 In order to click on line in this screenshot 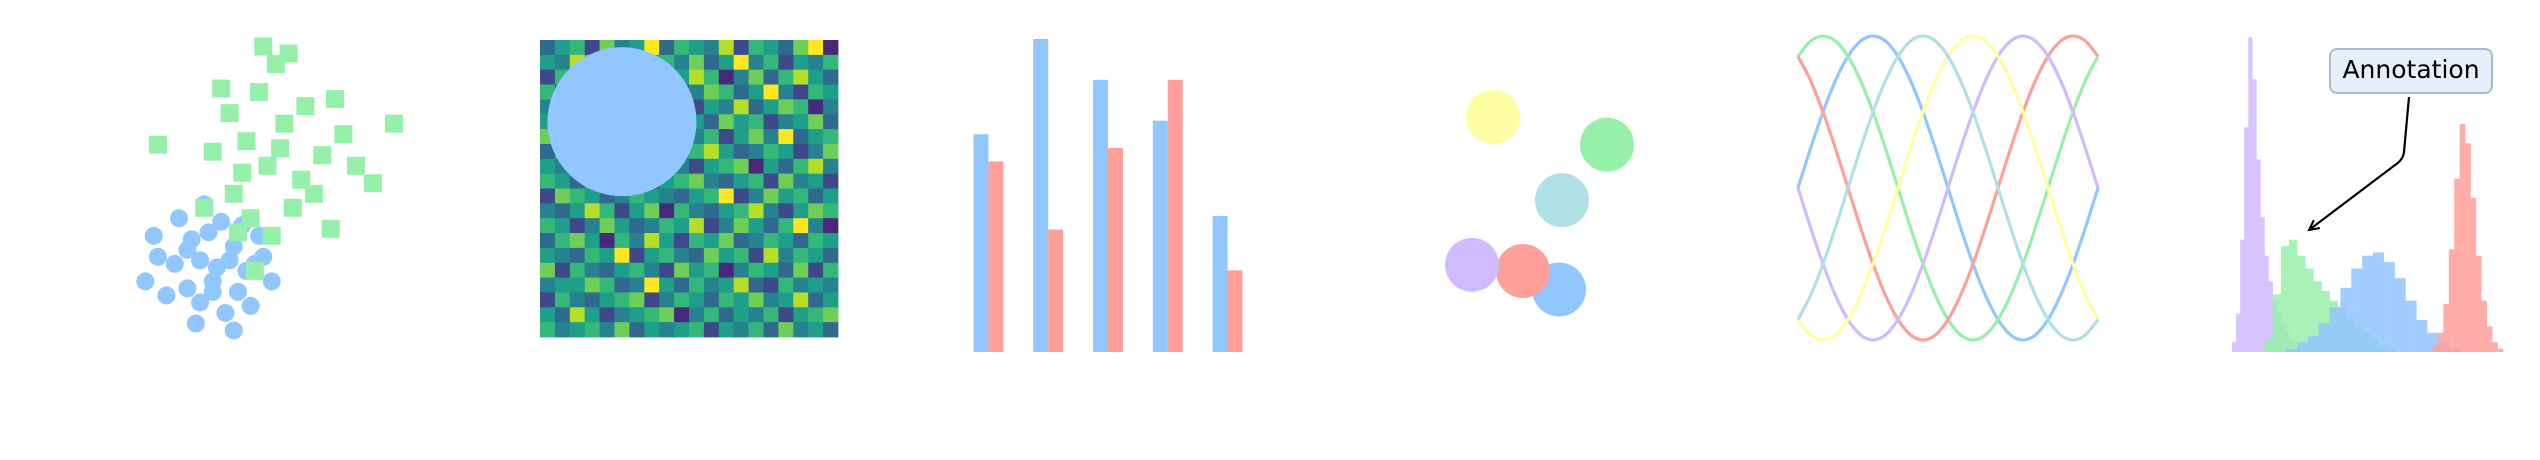, I will do `click(1948, 188)`.